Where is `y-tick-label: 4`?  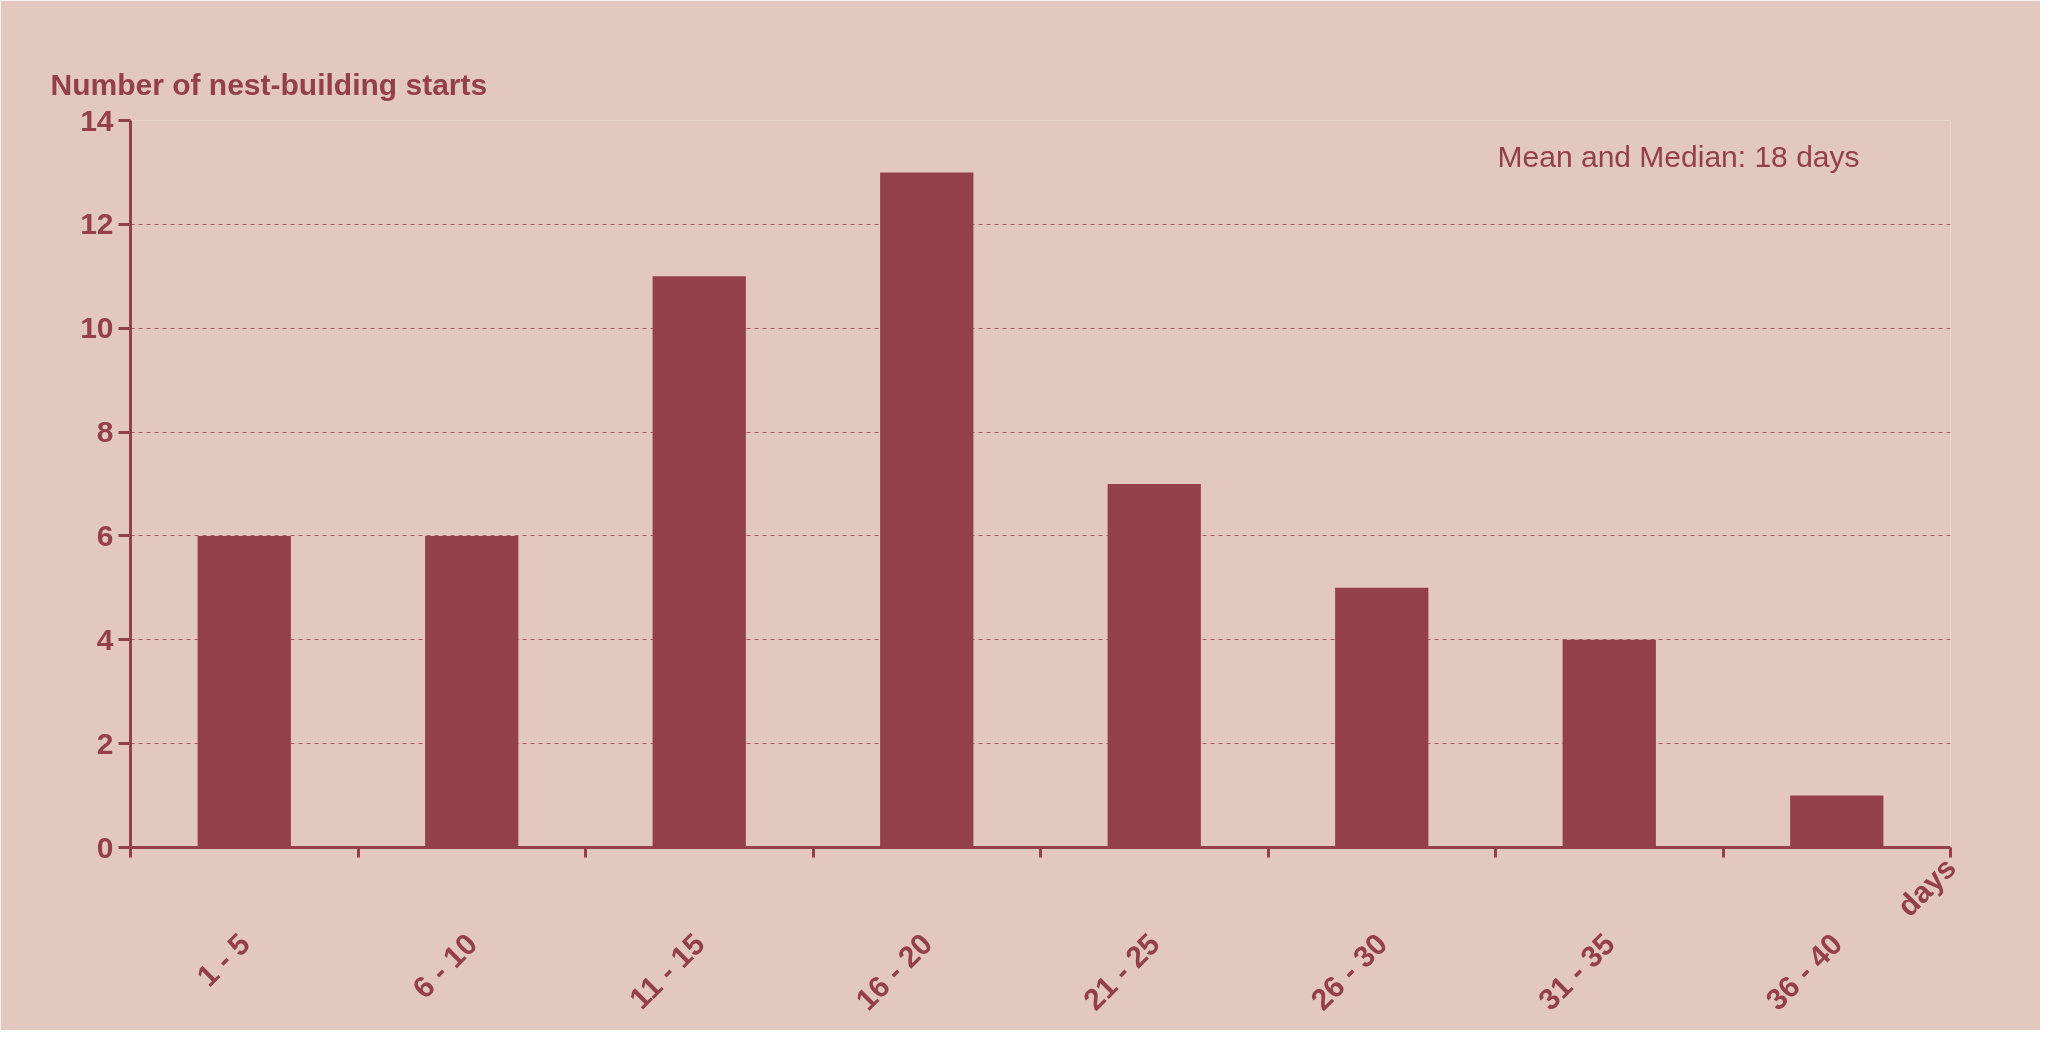
y-tick-label: 4 is located at coordinates (105, 639).